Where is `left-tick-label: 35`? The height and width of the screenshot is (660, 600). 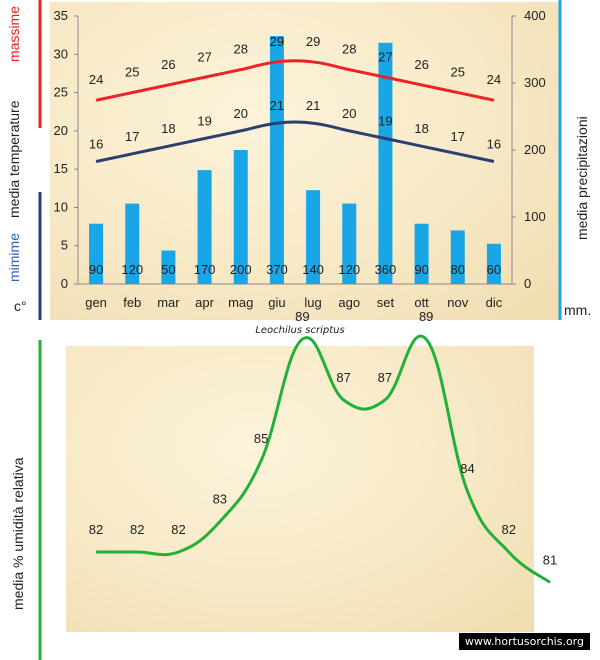
left-tick-label: 35 is located at coordinates (61, 15).